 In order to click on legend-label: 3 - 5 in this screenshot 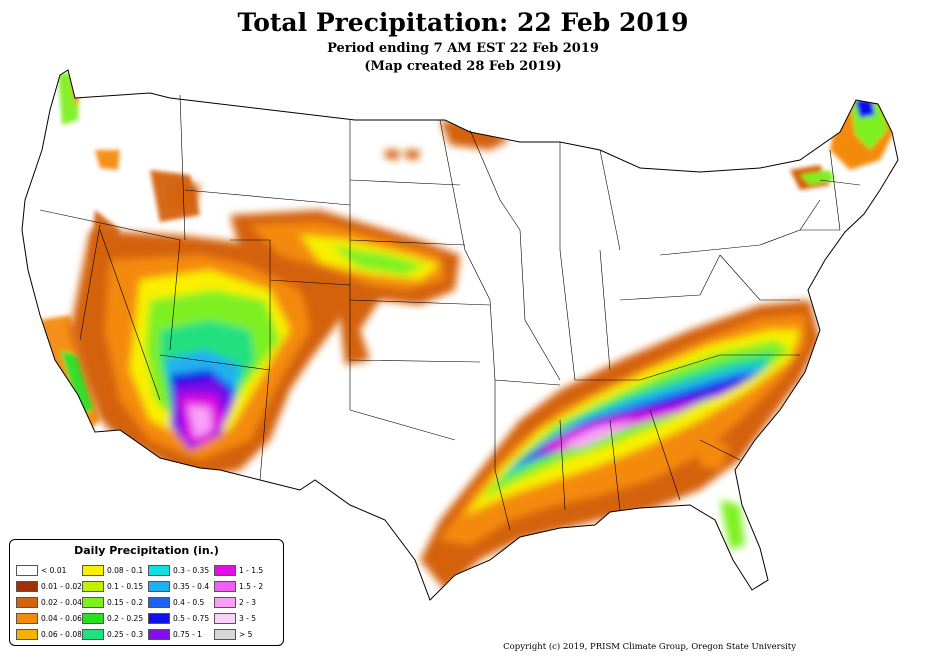, I will do `click(248, 618)`.